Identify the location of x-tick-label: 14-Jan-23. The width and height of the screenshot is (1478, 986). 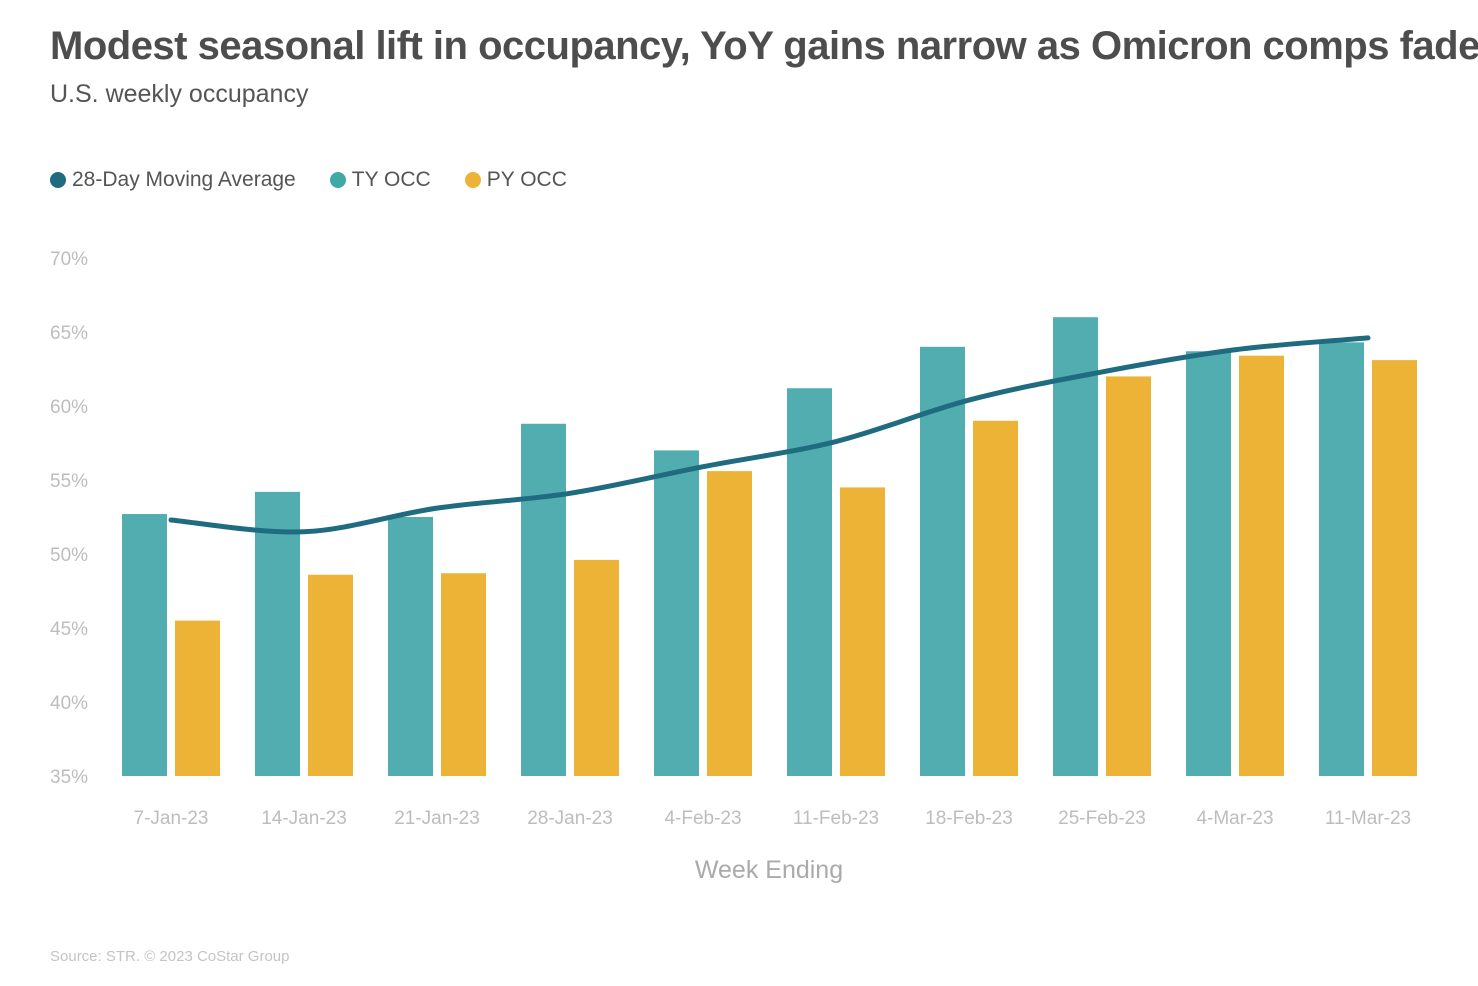
(304, 818).